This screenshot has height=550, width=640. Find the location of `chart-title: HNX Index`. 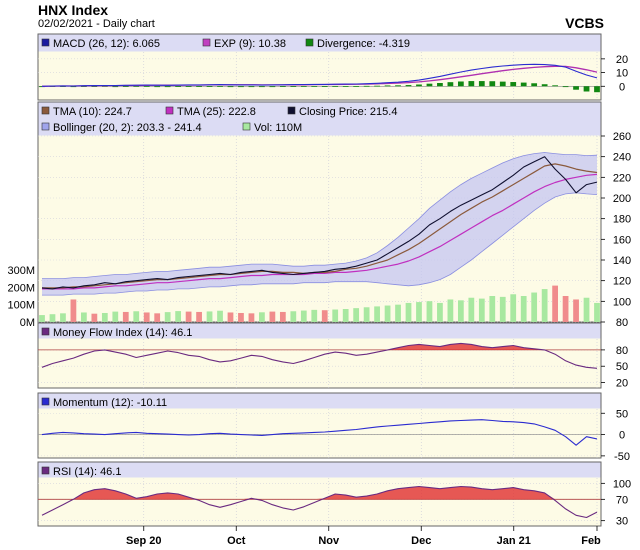

chart-title: HNX Index is located at coordinates (73, 10).